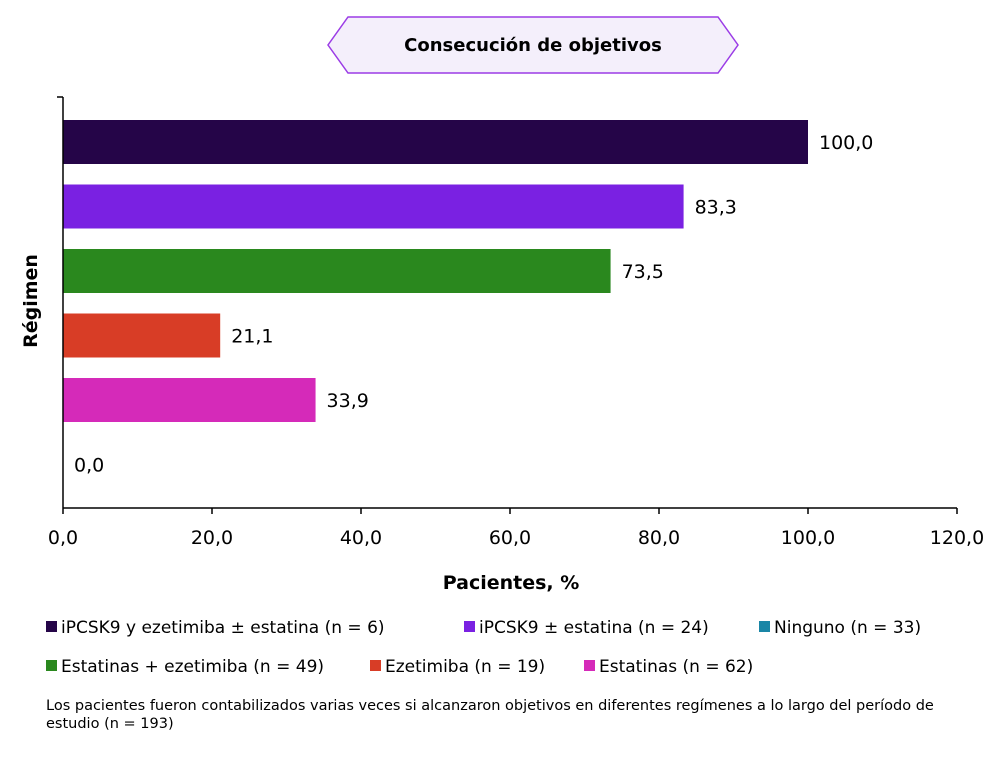  What do you see at coordinates (957, 538) in the screenshot?
I see `x-tick-label: 120,0` at bounding box center [957, 538].